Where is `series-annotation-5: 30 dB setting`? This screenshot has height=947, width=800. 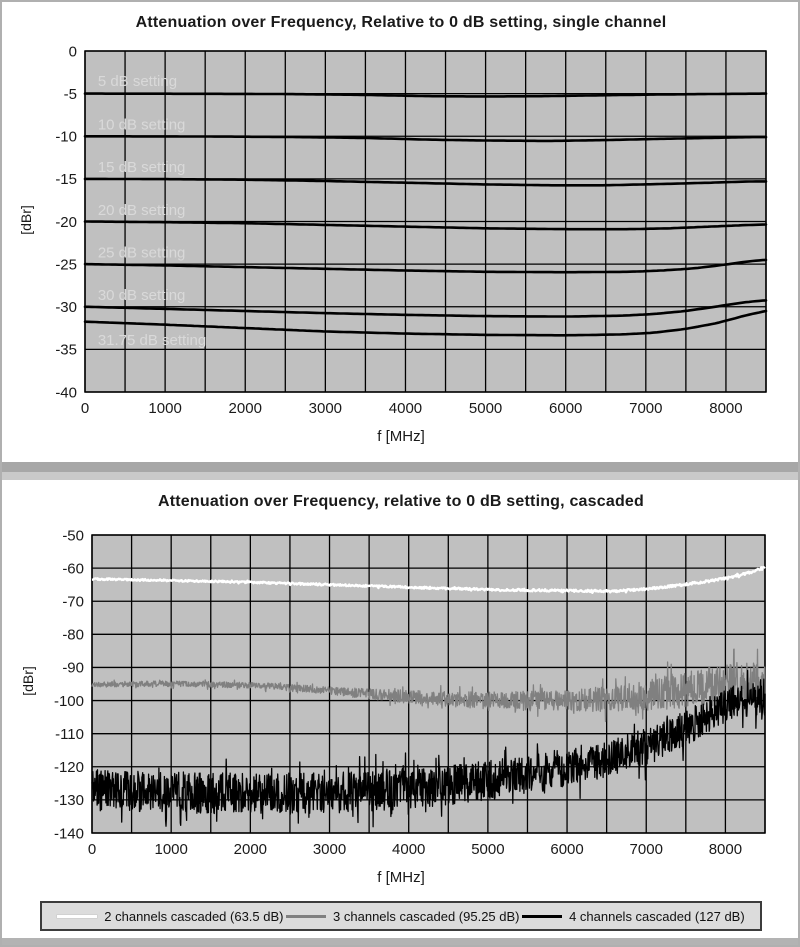 series-annotation-5: 30 dB setting is located at coordinates (142, 295).